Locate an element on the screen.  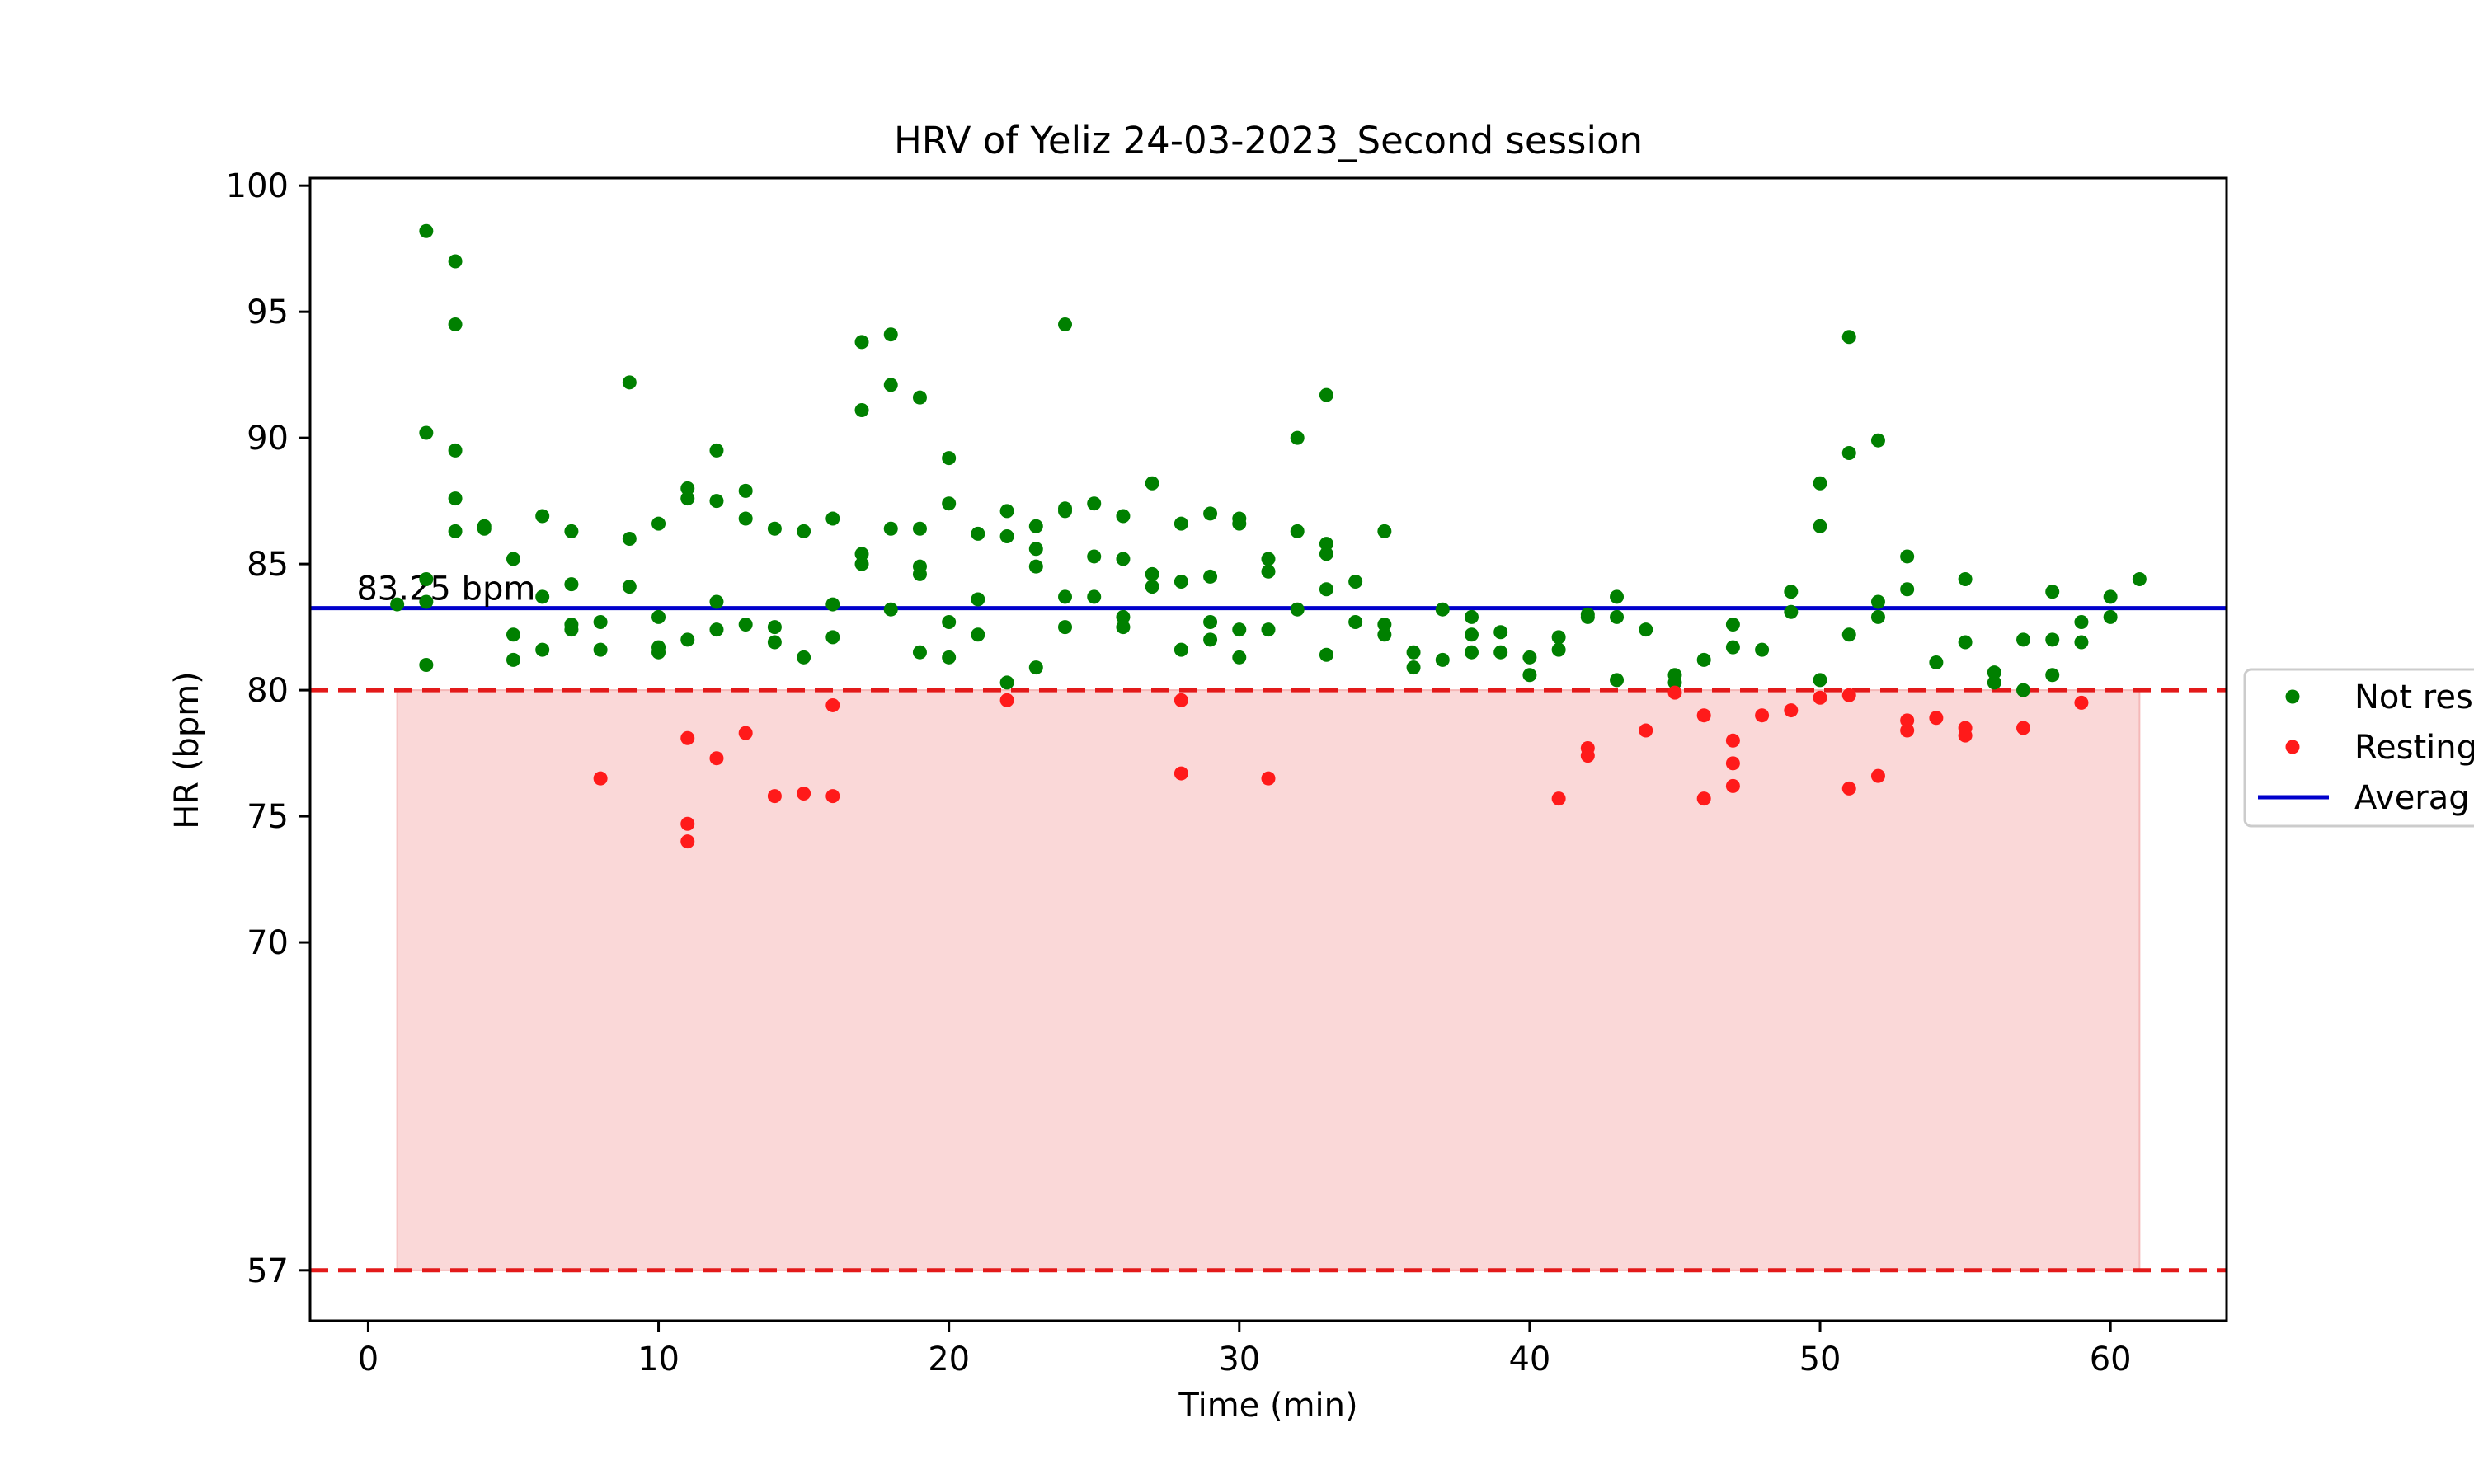
x-axis-label: Time (min) is located at coordinates (1267, 1406).